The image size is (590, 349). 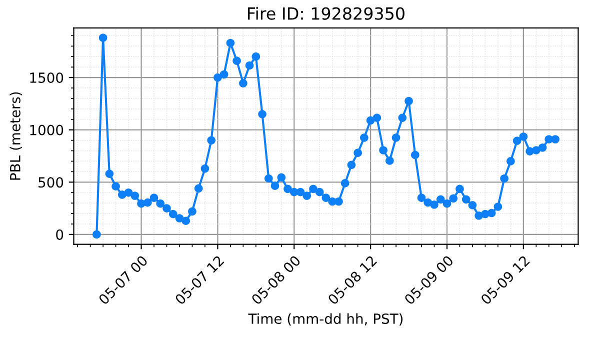 I want to click on y-tick-label: 500, so click(x=51, y=182).